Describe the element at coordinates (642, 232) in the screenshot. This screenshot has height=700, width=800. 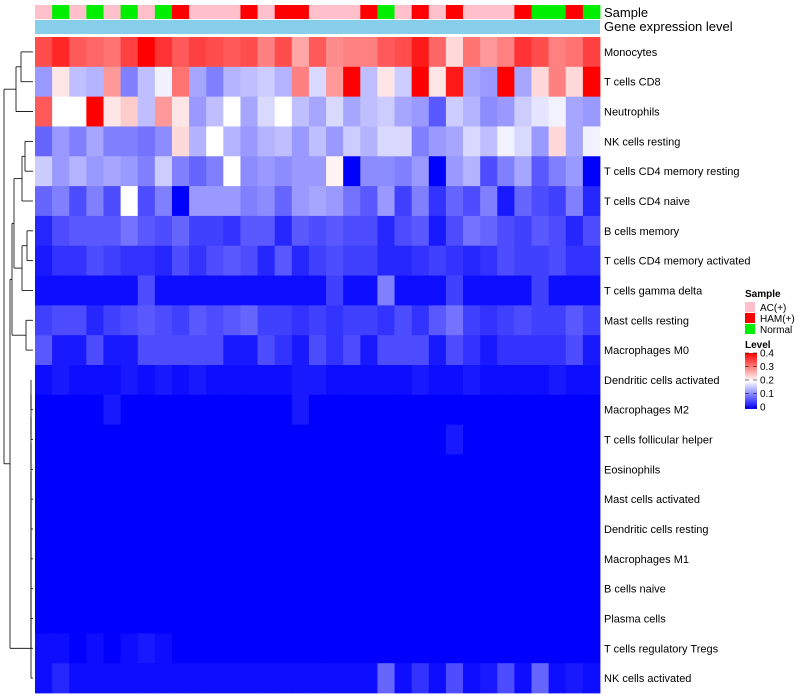
I see `row-label: B cells memory` at that location.